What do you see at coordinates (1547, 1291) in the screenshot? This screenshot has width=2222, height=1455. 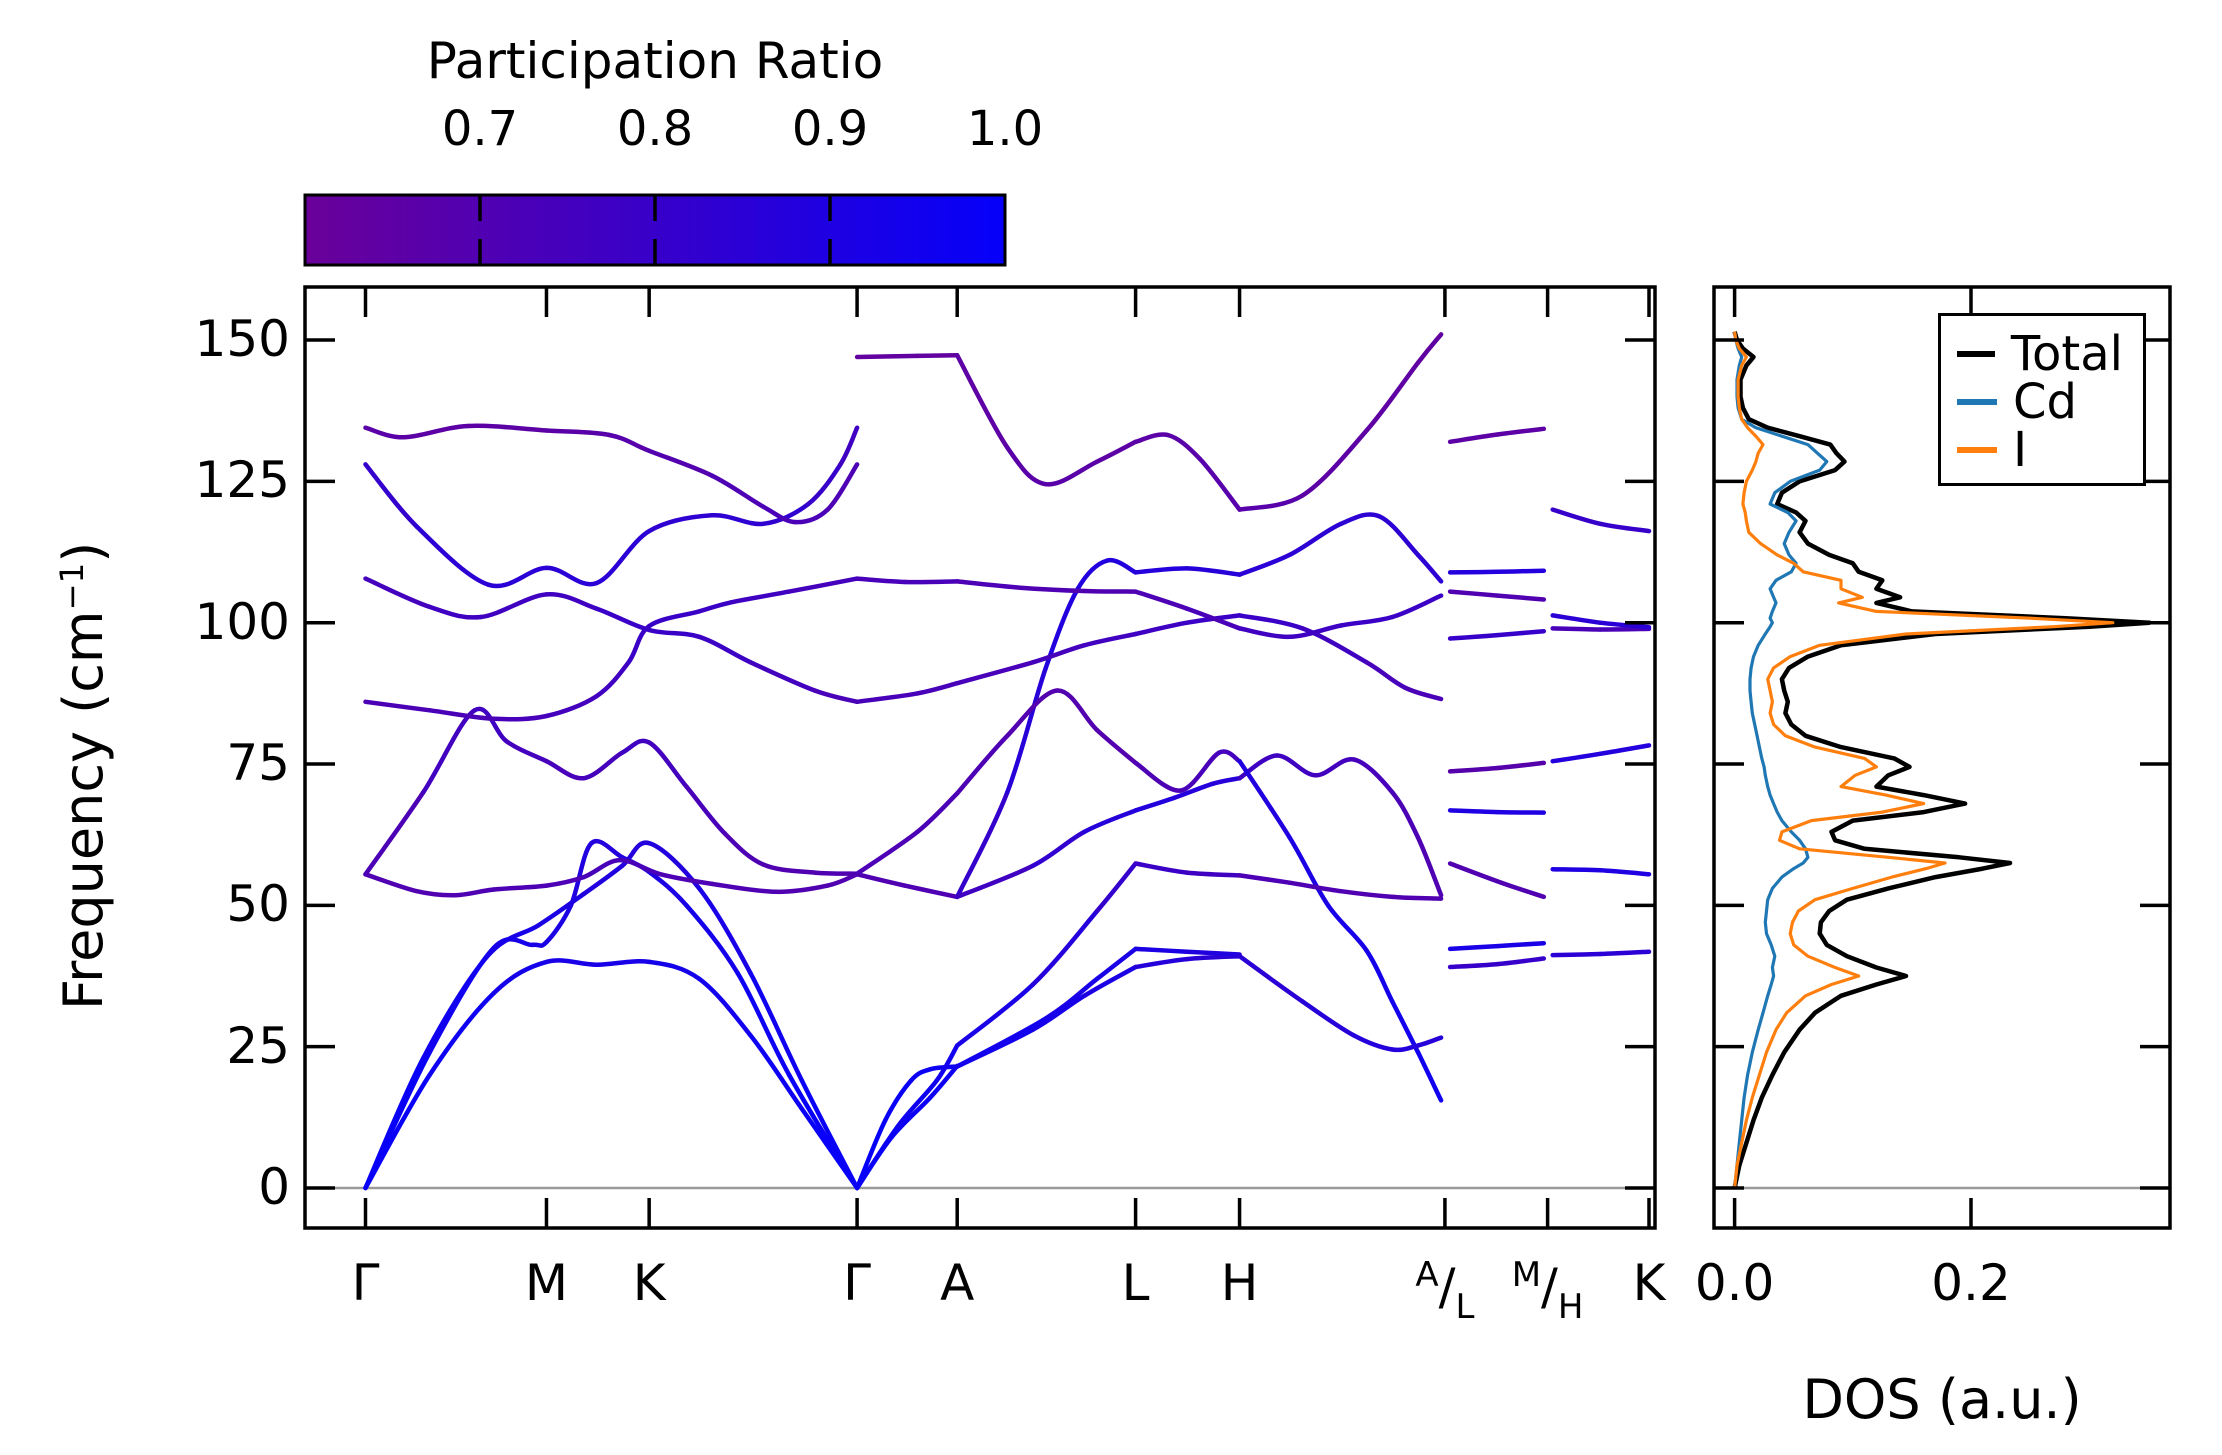 I see `symmetry-point-label: M/H` at bounding box center [1547, 1291].